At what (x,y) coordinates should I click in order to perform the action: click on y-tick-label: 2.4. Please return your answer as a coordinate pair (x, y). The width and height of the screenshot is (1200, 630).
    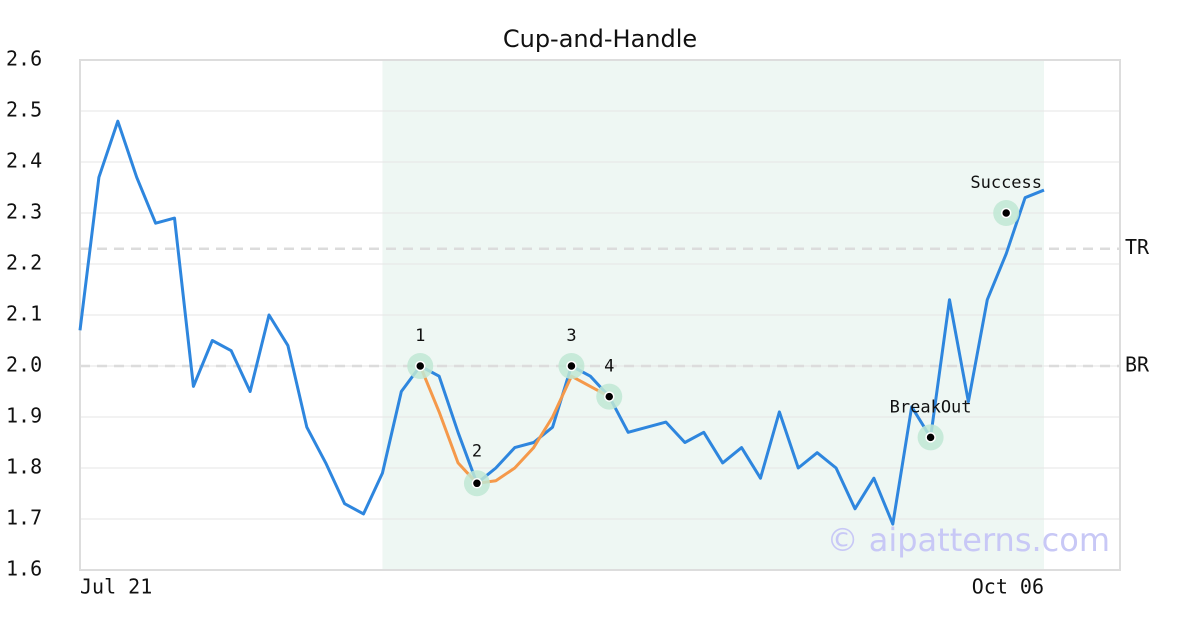
    Looking at the image, I should click on (24, 161).